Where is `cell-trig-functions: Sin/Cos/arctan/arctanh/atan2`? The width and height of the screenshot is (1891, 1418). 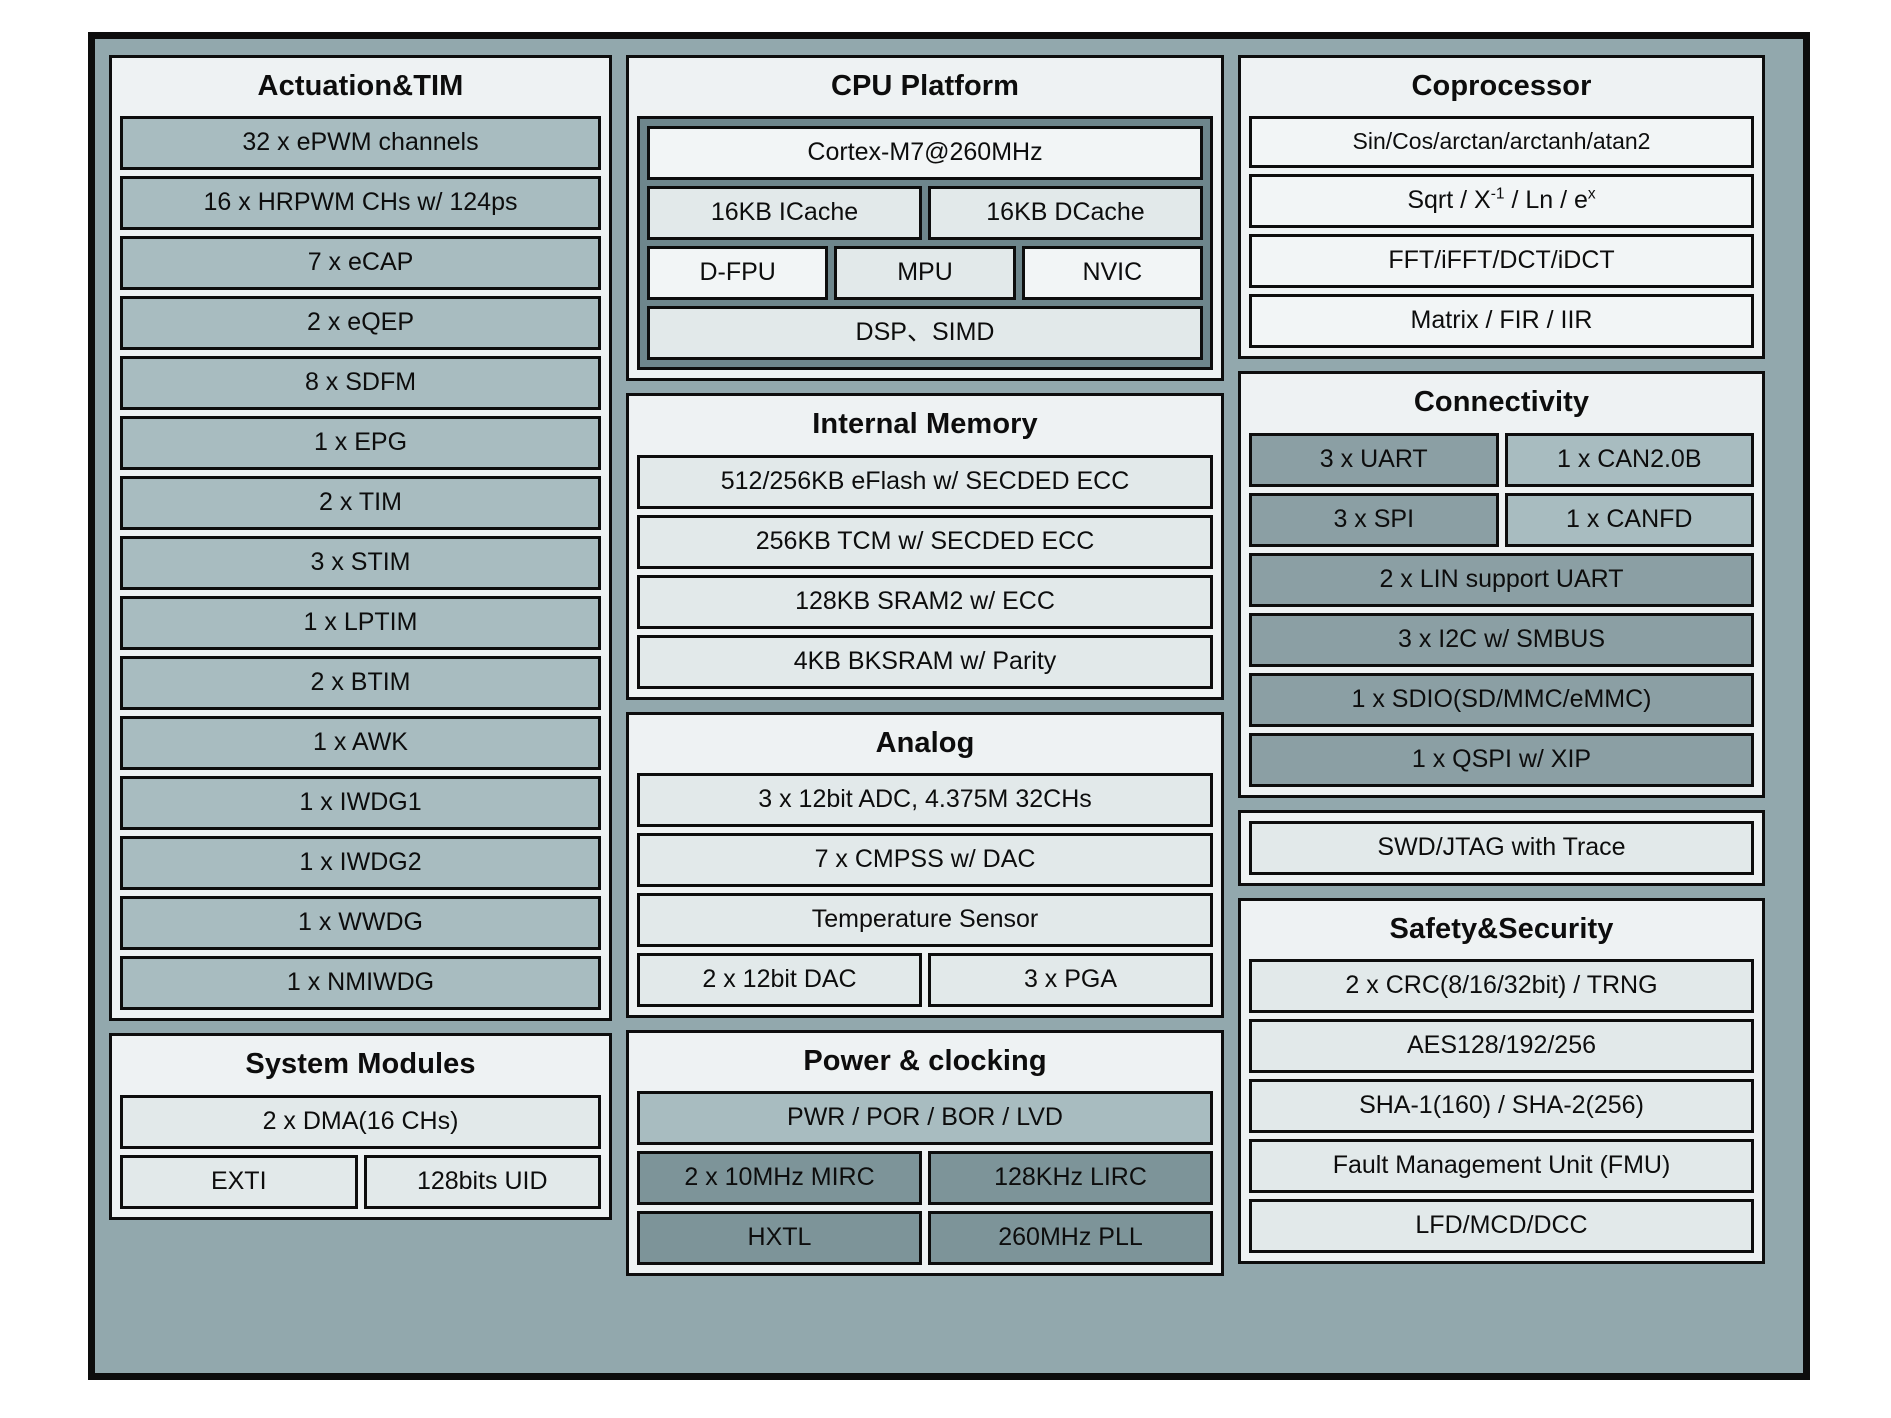
cell-trig-functions: Sin/Cos/arctan/arctanh/atan2 is located at coordinates (1501, 142).